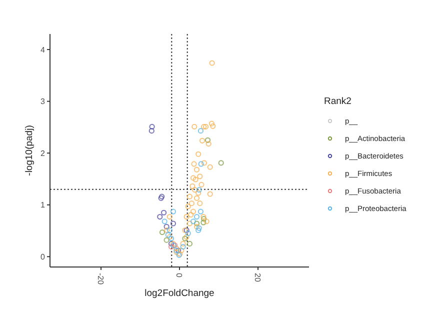 The width and height of the screenshot is (442, 324). I want to click on y-tick-label: 4, so click(43, 49).